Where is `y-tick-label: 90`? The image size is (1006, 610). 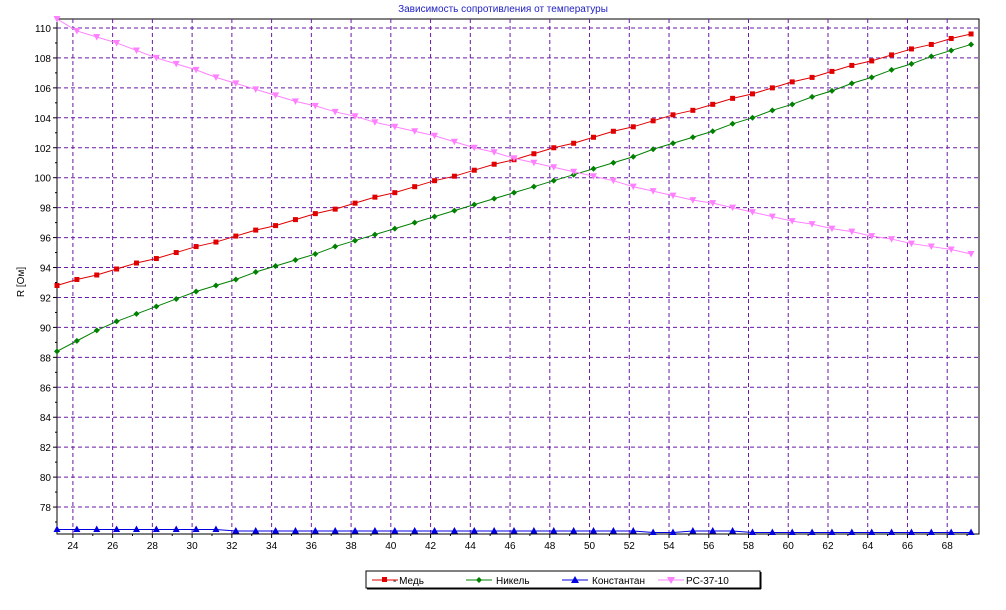 y-tick-label: 90 is located at coordinates (46, 328).